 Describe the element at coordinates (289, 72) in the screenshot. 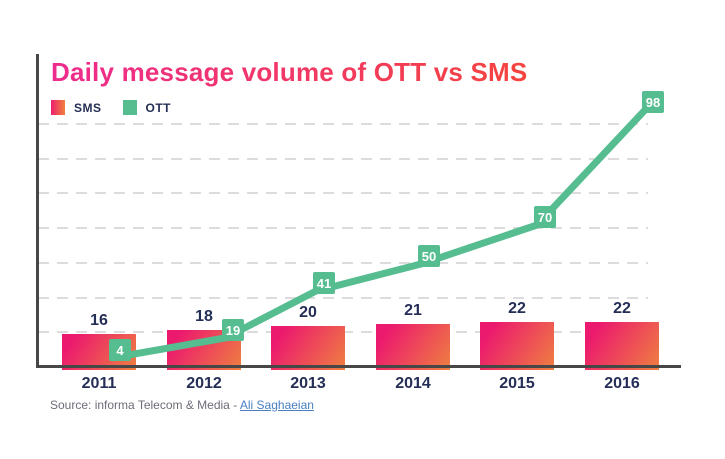

I see `chart-title: Daily message volume of OTT vs SMS` at that location.